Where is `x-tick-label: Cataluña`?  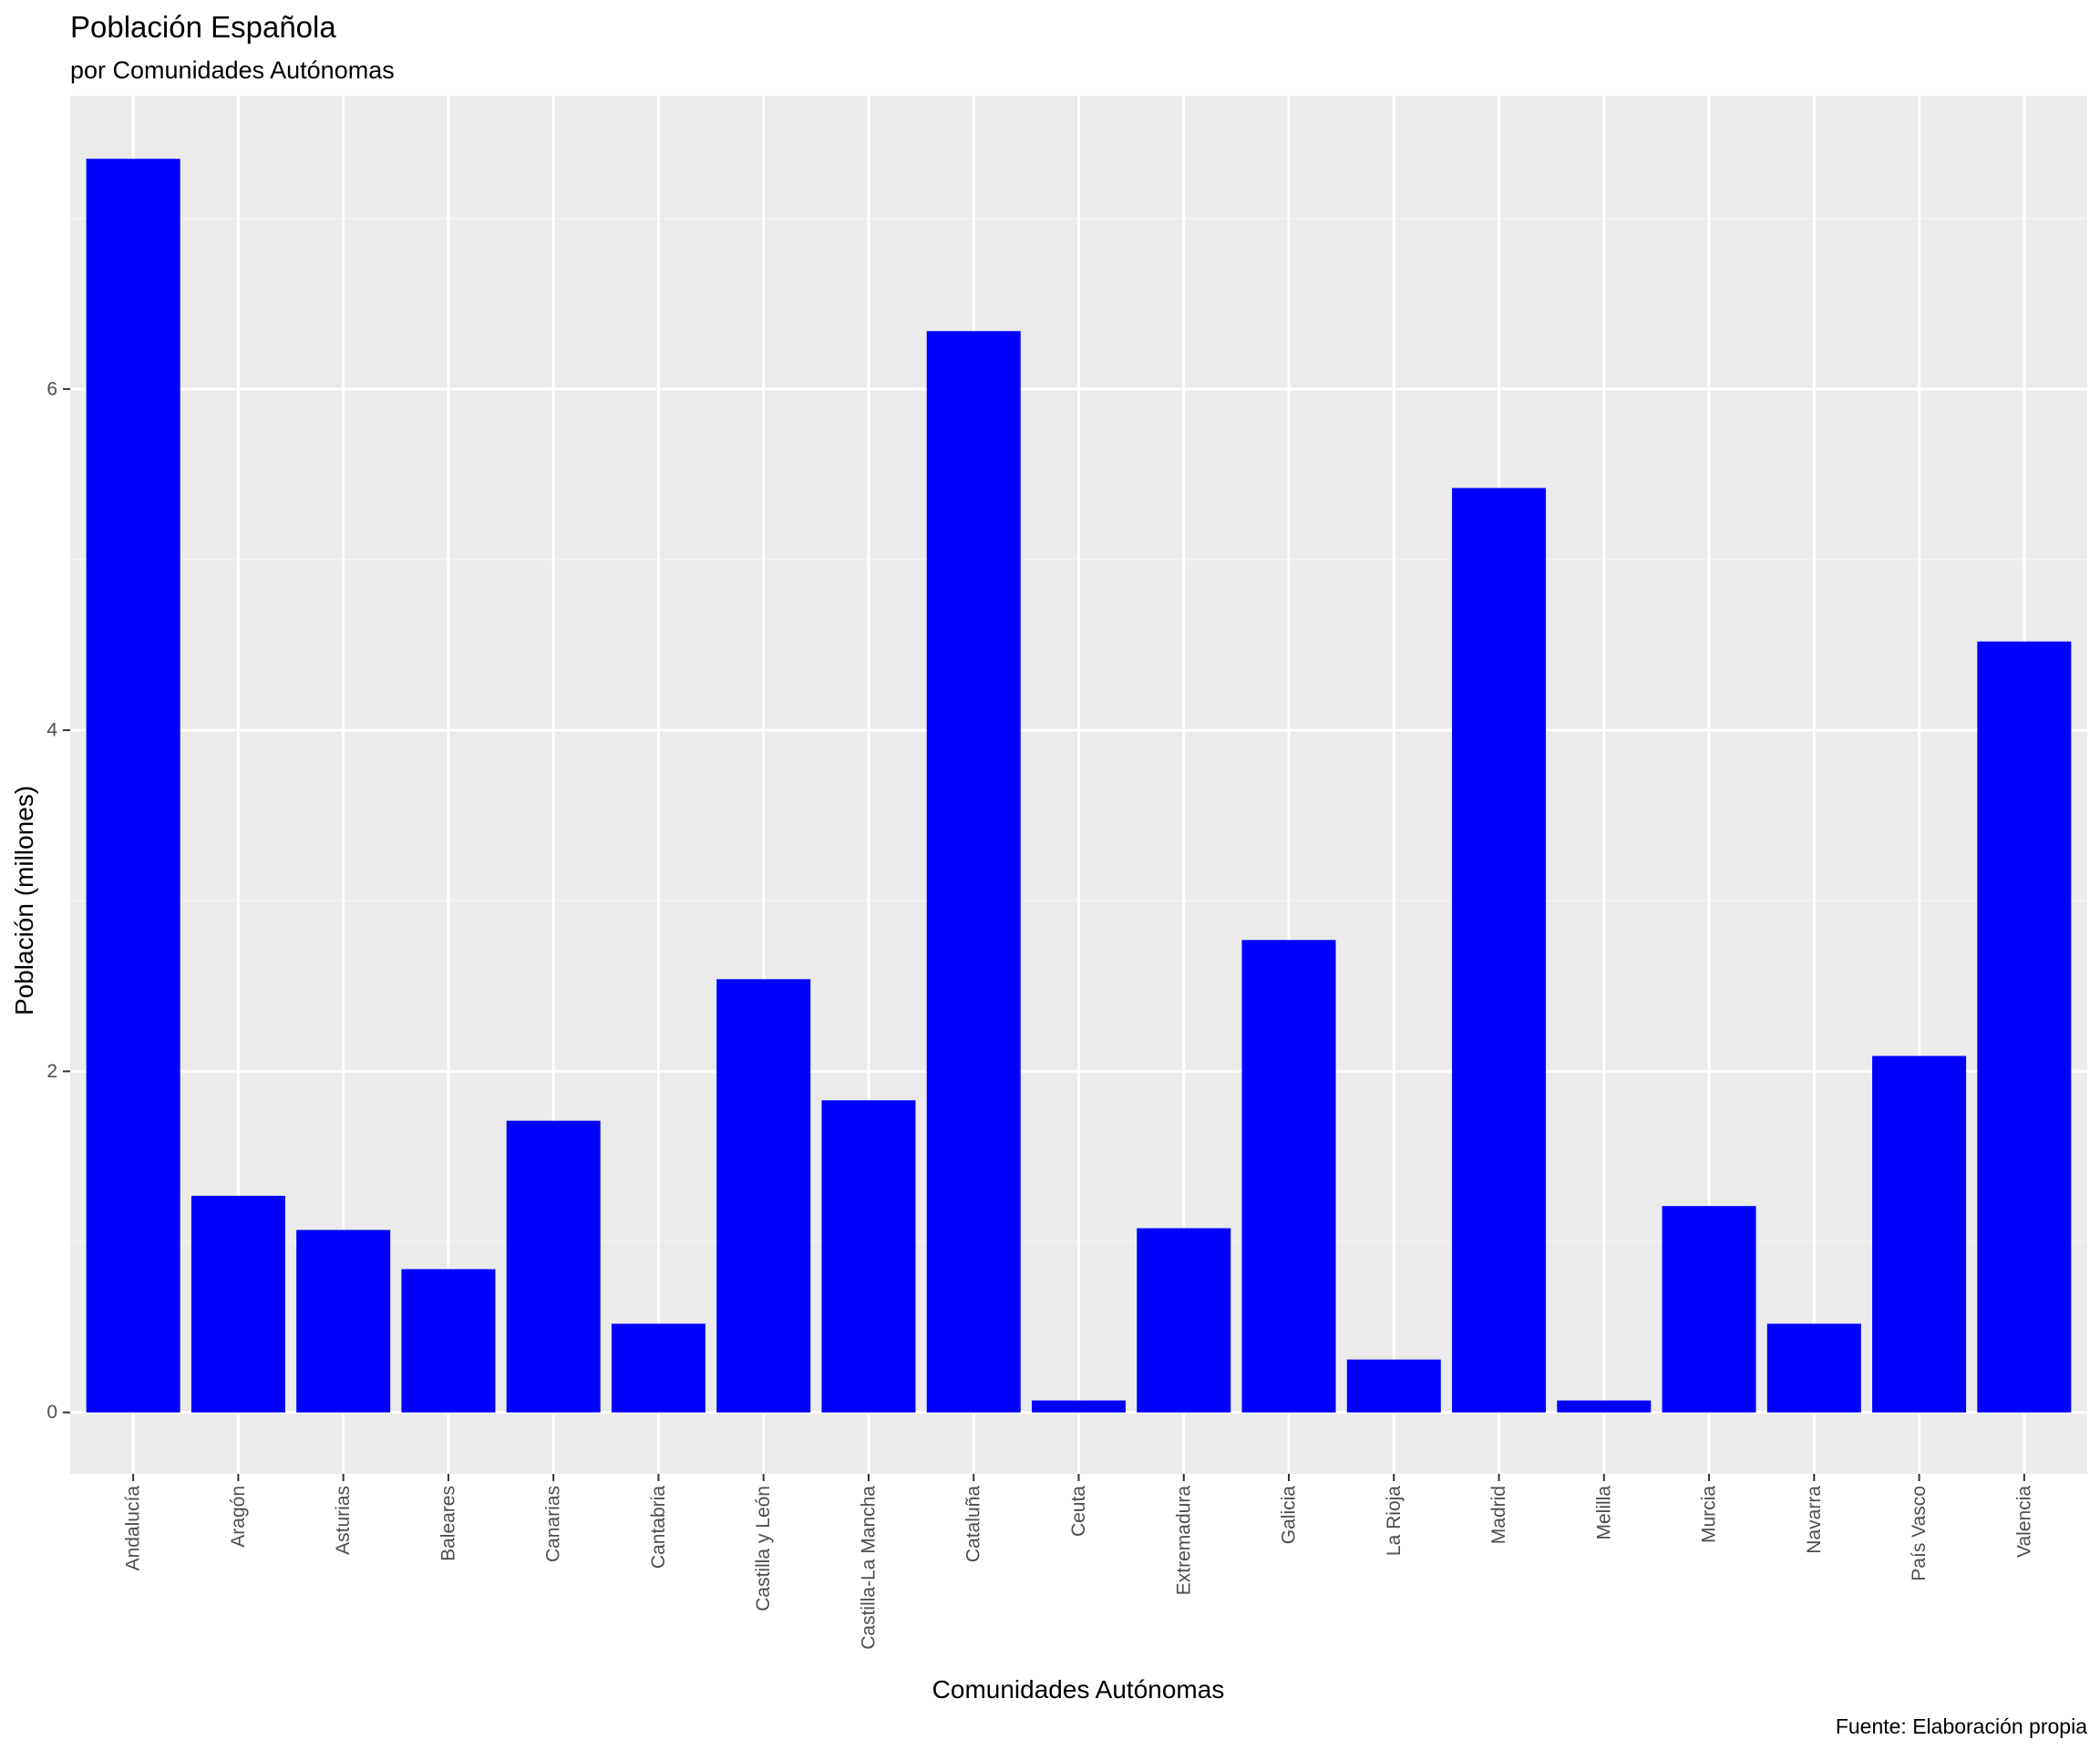 x-tick-label: Cataluña is located at coordinates (973, 1524).